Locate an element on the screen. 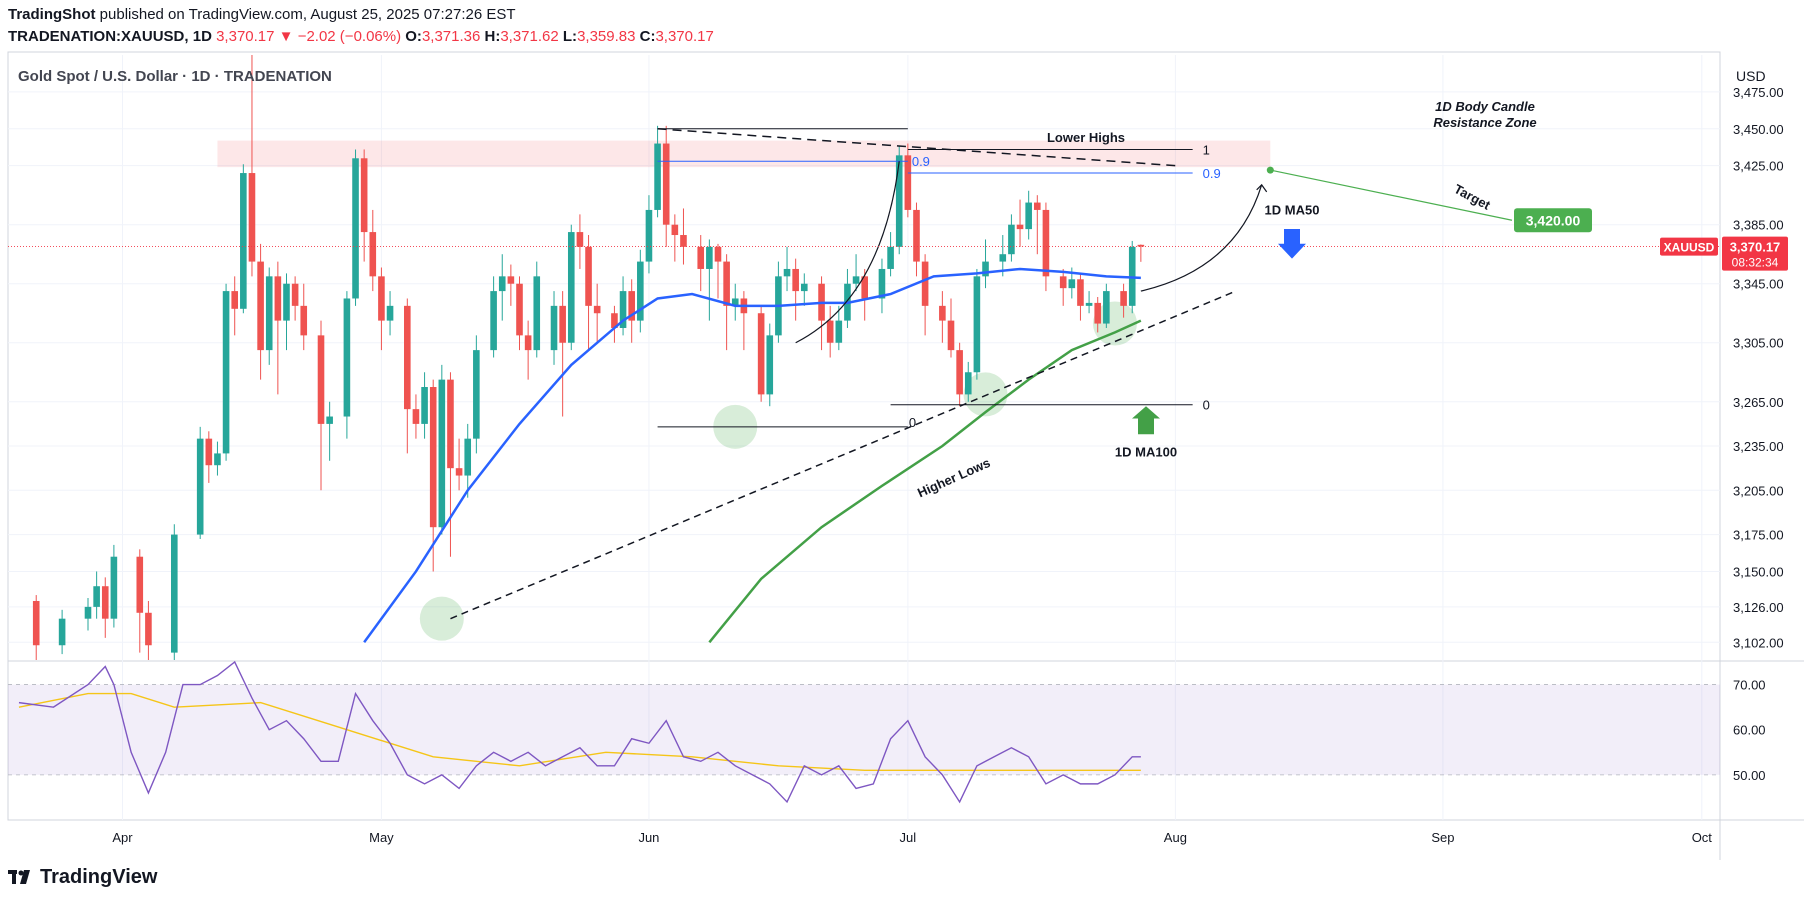 This screenshot has height=901, width=1804. last-price-tag: 3,370.17 is located at coordinates (1755, 247).